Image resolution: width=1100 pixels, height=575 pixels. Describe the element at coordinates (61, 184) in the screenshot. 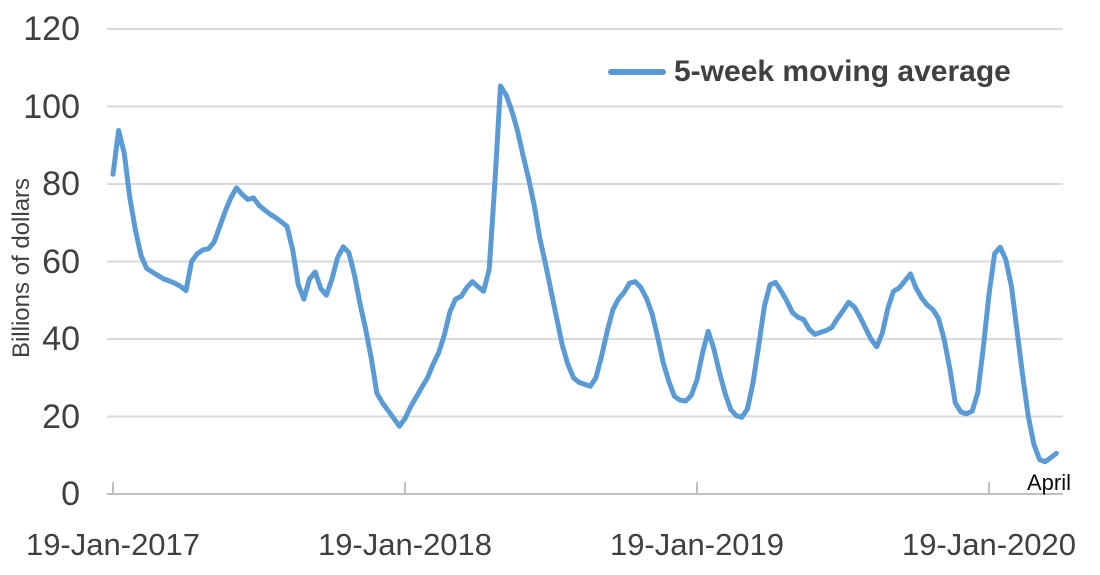

I see `y-tick-label: 80` at that location.